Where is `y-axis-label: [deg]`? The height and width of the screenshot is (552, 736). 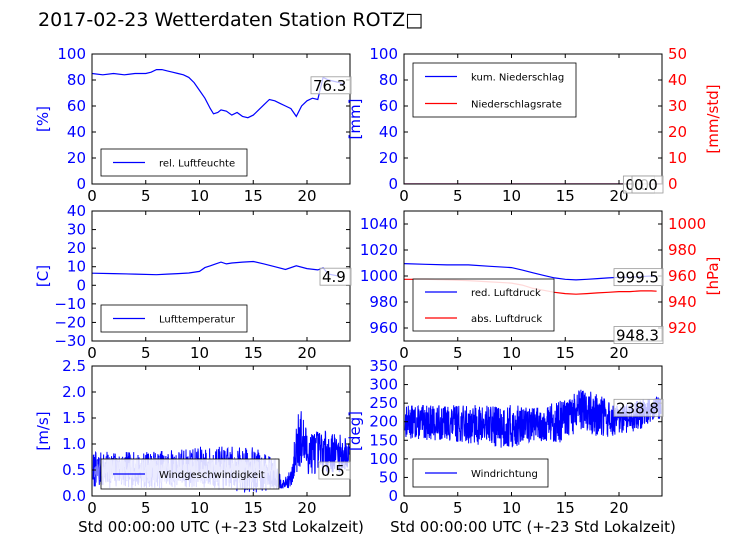 y-axis-label: [deg] is located at coordinates (355, 431).